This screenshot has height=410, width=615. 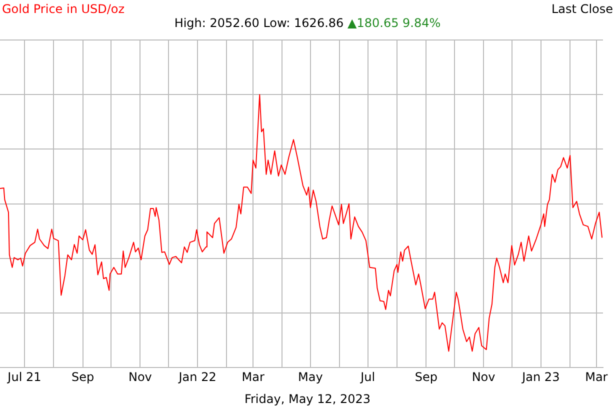 I want to click on x-tick-label: May, so click(x=310, y=377).